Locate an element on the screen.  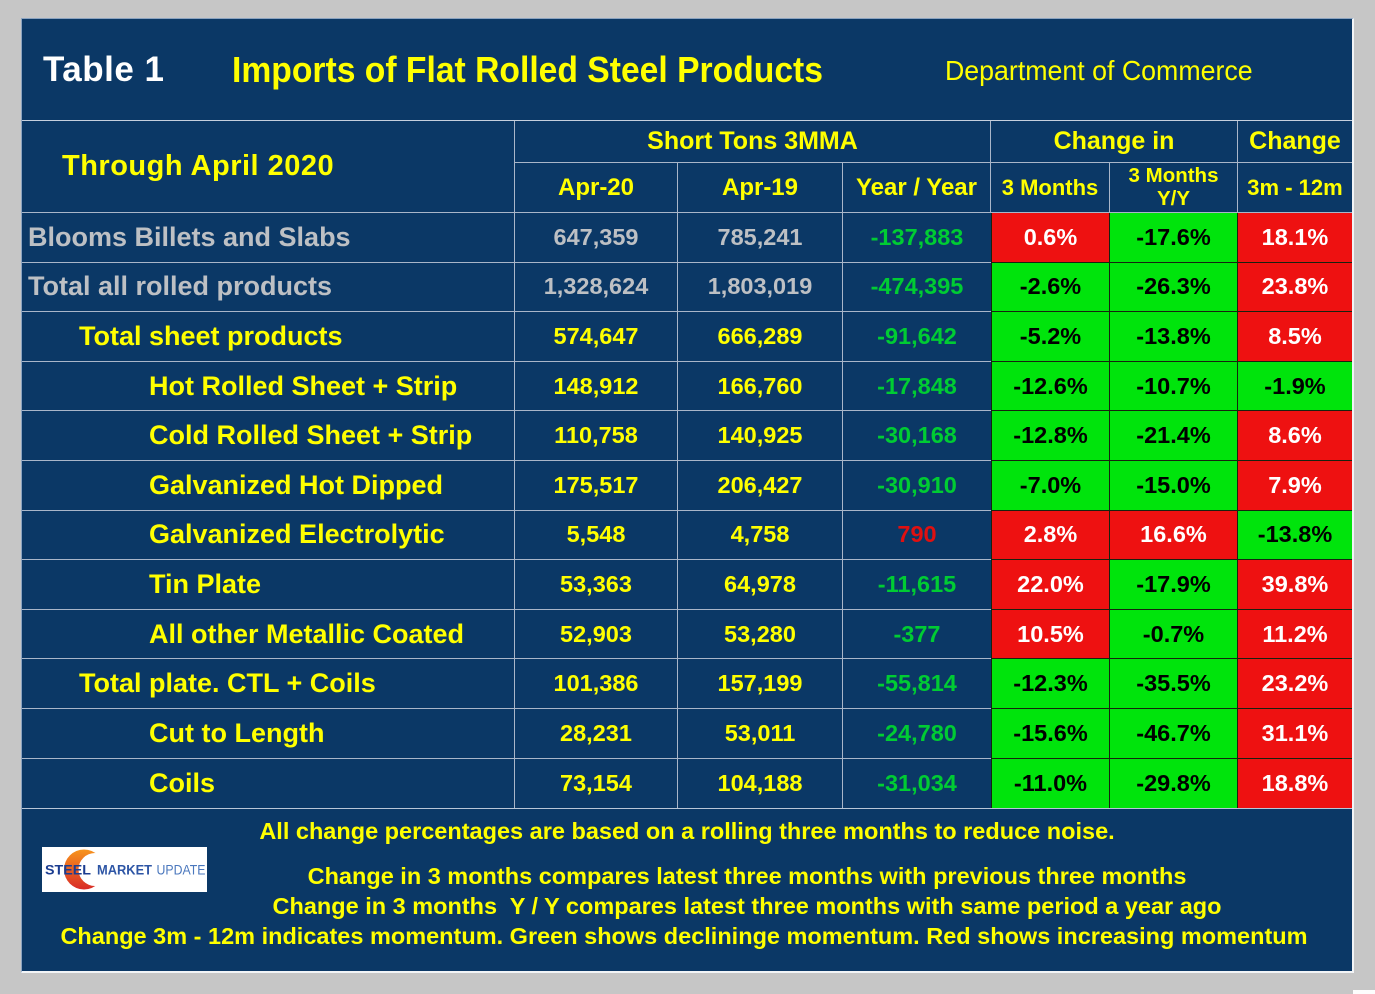
cell-apr20: 53,363 is located at coordinates (596, 585).